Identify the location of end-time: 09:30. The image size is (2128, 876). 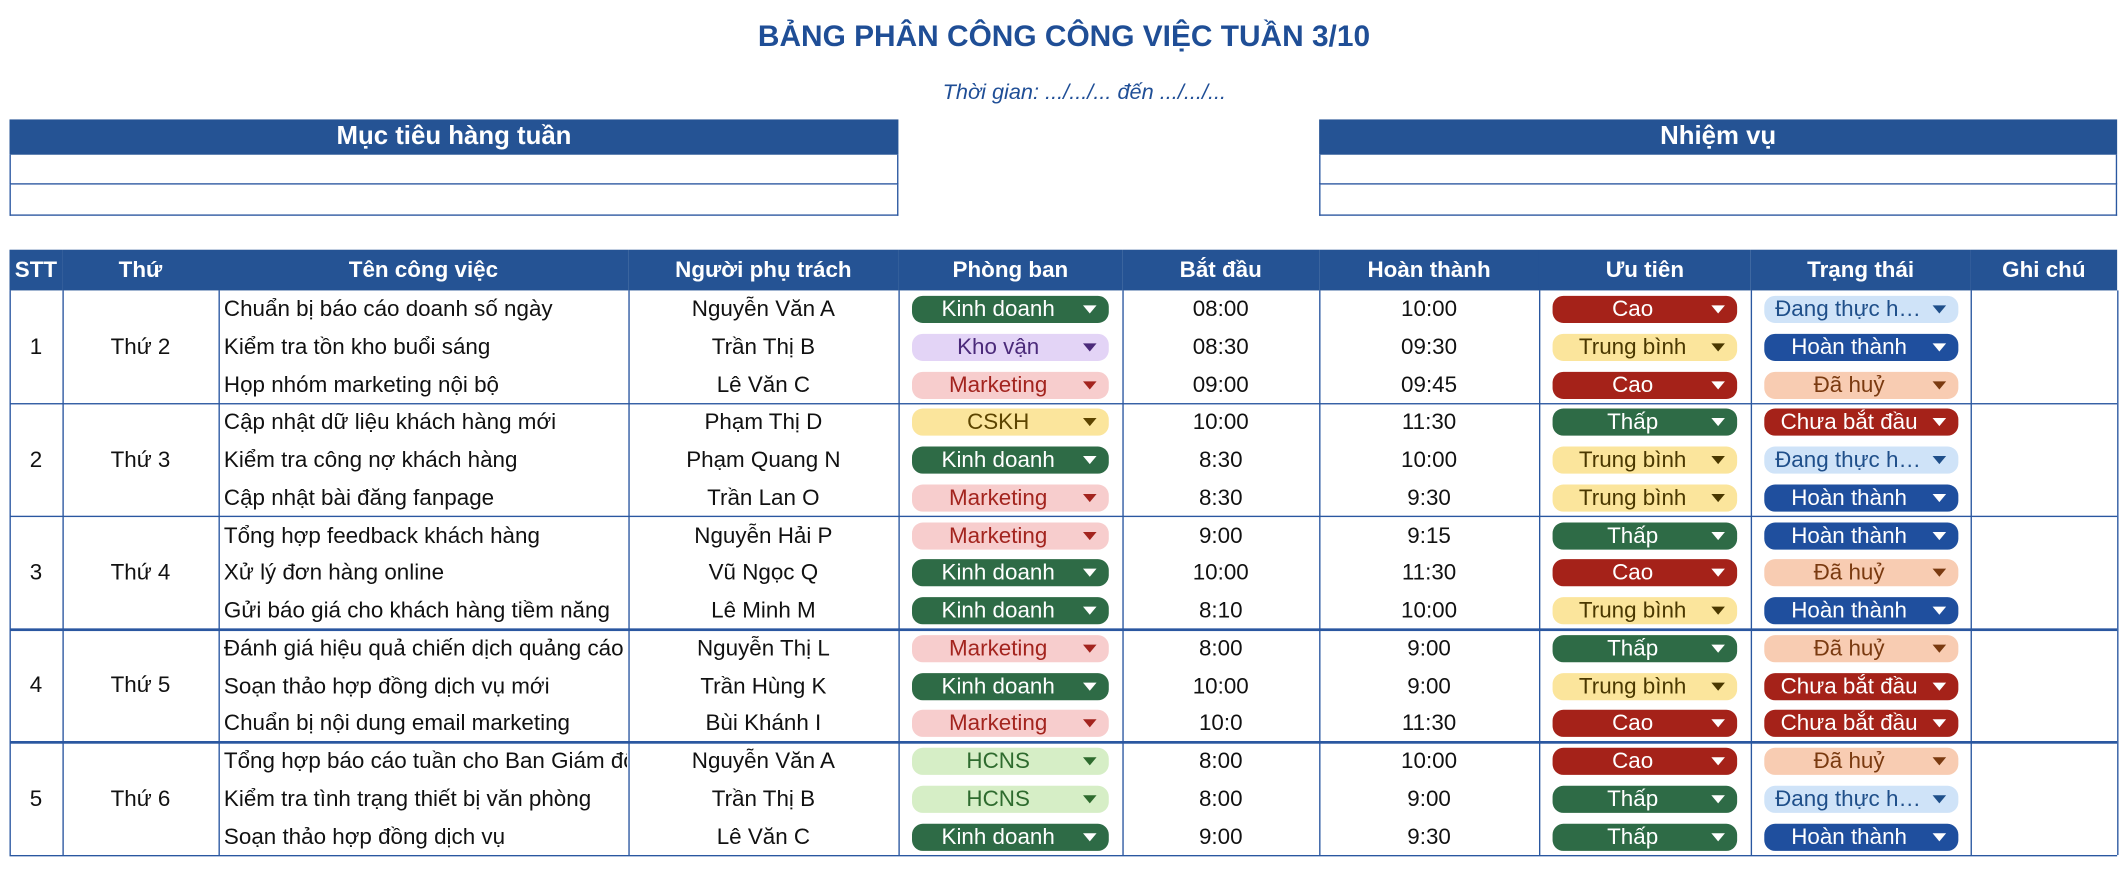
(1429, 347).